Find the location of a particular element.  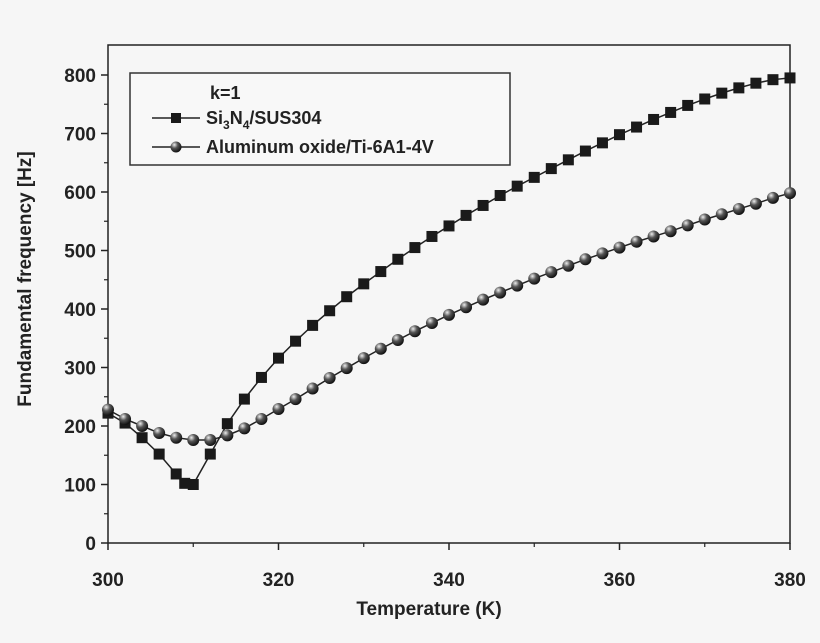

y-axis-label: Fundamental frequency [Hz] is located at coordinates (25, 278).